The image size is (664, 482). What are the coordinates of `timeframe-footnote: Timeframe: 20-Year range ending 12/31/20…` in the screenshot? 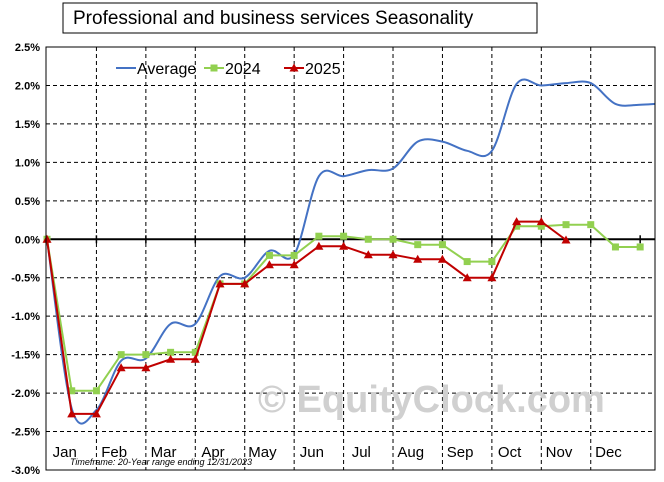 It's located at (161, 462).